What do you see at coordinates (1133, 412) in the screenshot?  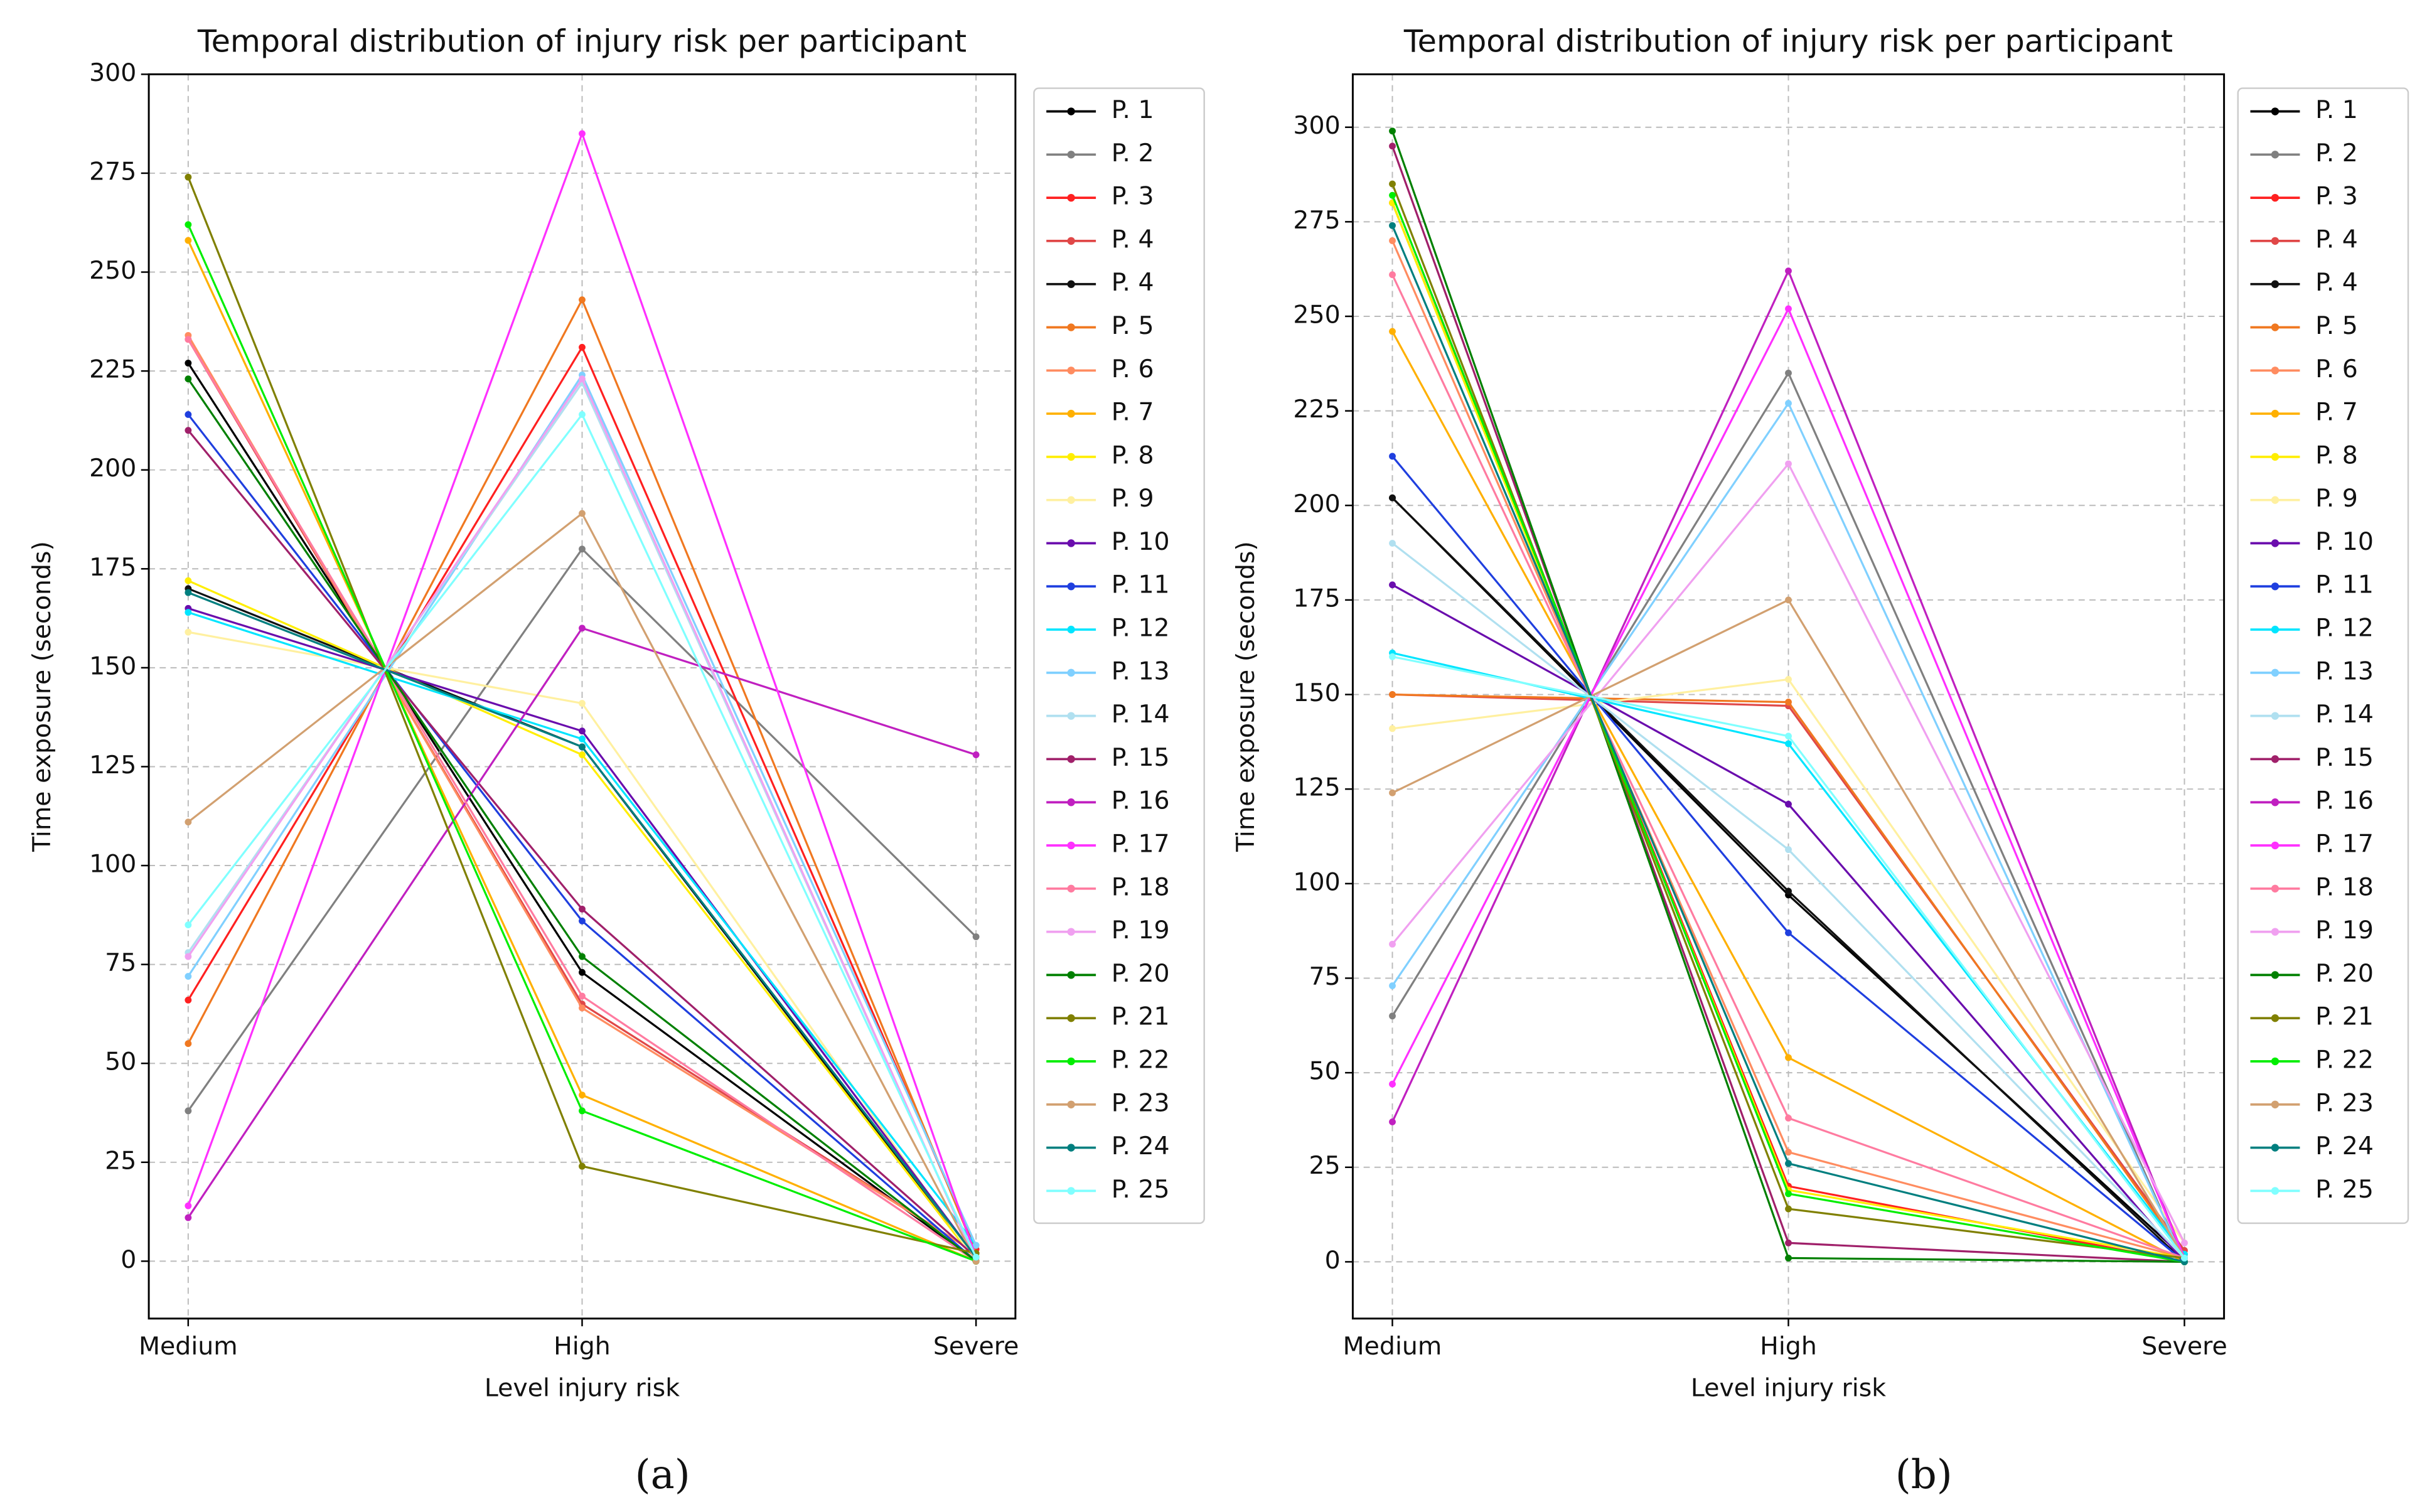 I see `legend-label: P. 7` at bounding box center [1133, 412].